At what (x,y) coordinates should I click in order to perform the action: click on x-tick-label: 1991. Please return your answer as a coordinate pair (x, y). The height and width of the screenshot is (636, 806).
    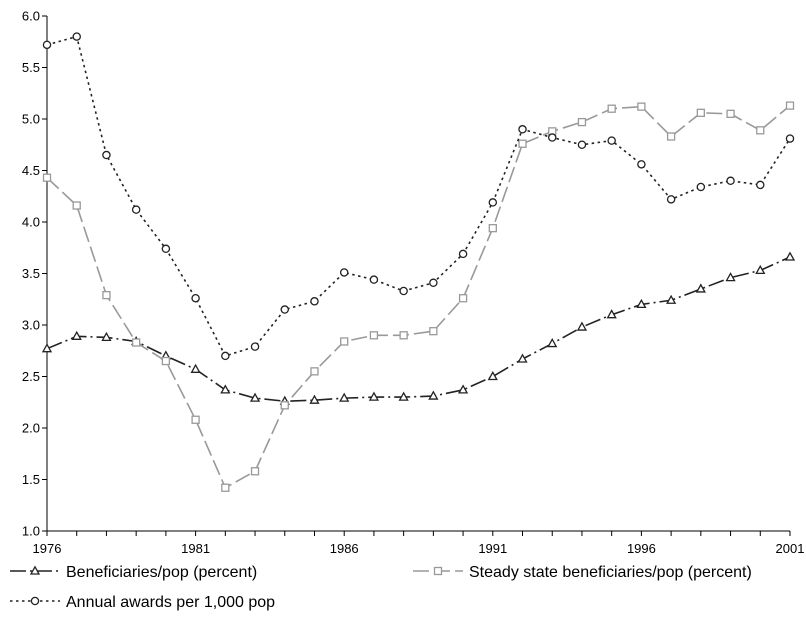
    Looking at the image, I should click on (492, 548).